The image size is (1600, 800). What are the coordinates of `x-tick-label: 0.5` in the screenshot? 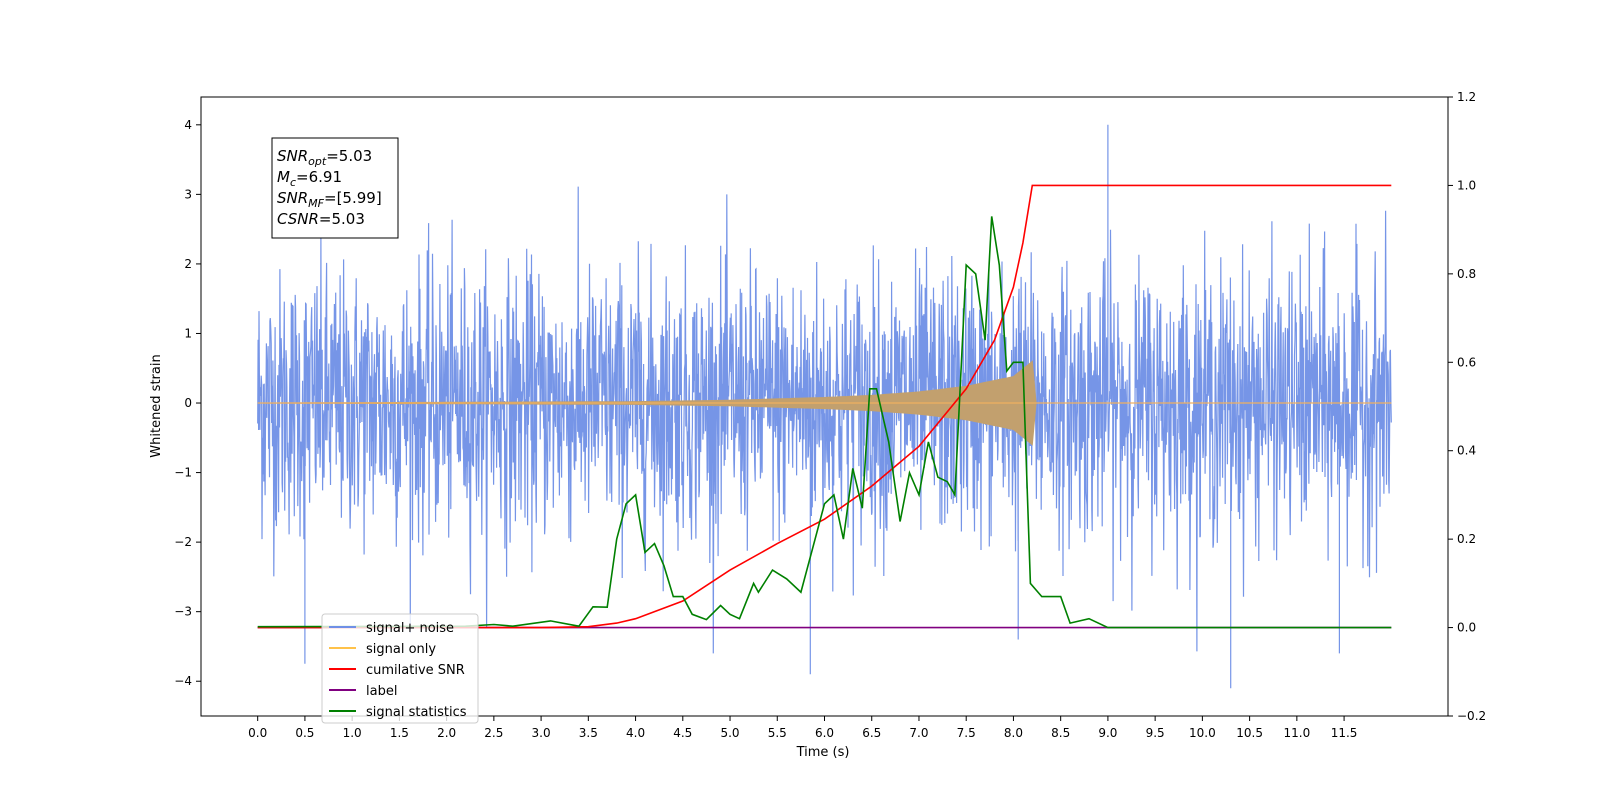 It's located at (304, 733).